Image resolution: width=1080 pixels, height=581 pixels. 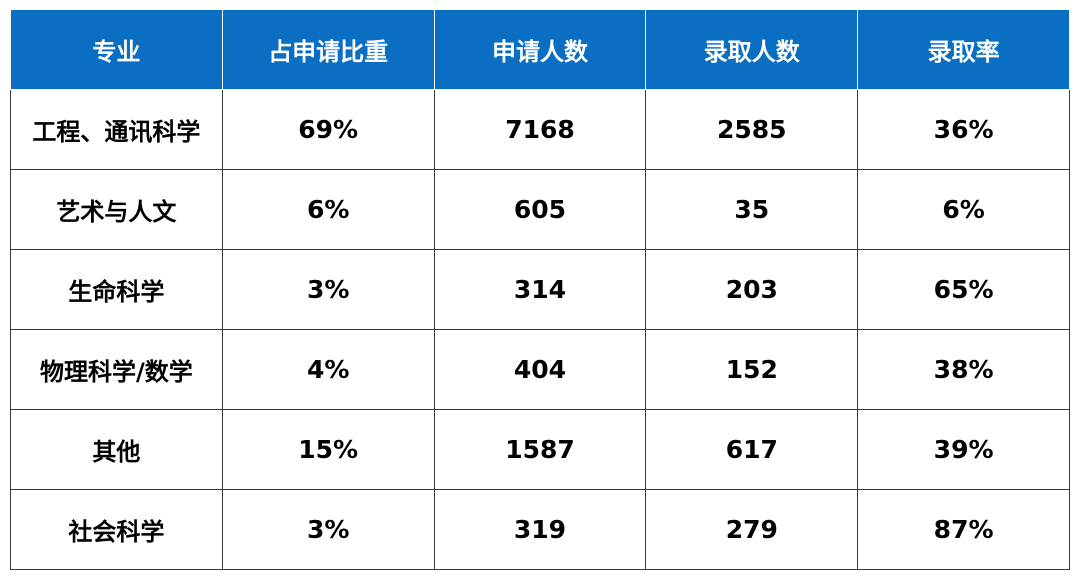 What do you see at coordinates (116, 209) in the screenshot?
I see `cell-major: 艺术与人文` at bounding box center [116, 209].